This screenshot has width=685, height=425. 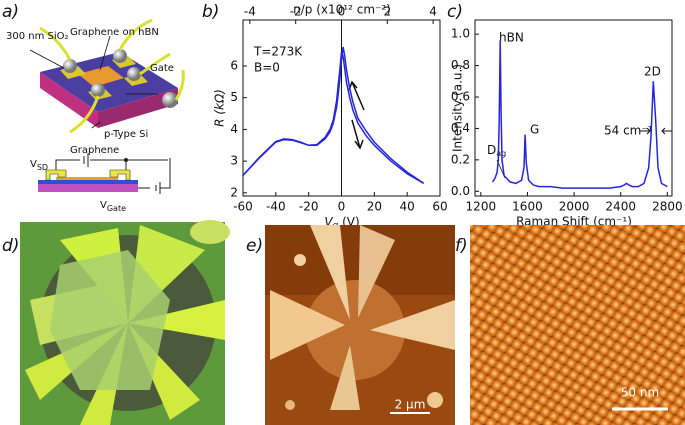 What do you see at coordinates (527, 207) in the screenshot?
I see `x-tick-label: 1600` at bounding box center [527, 207].